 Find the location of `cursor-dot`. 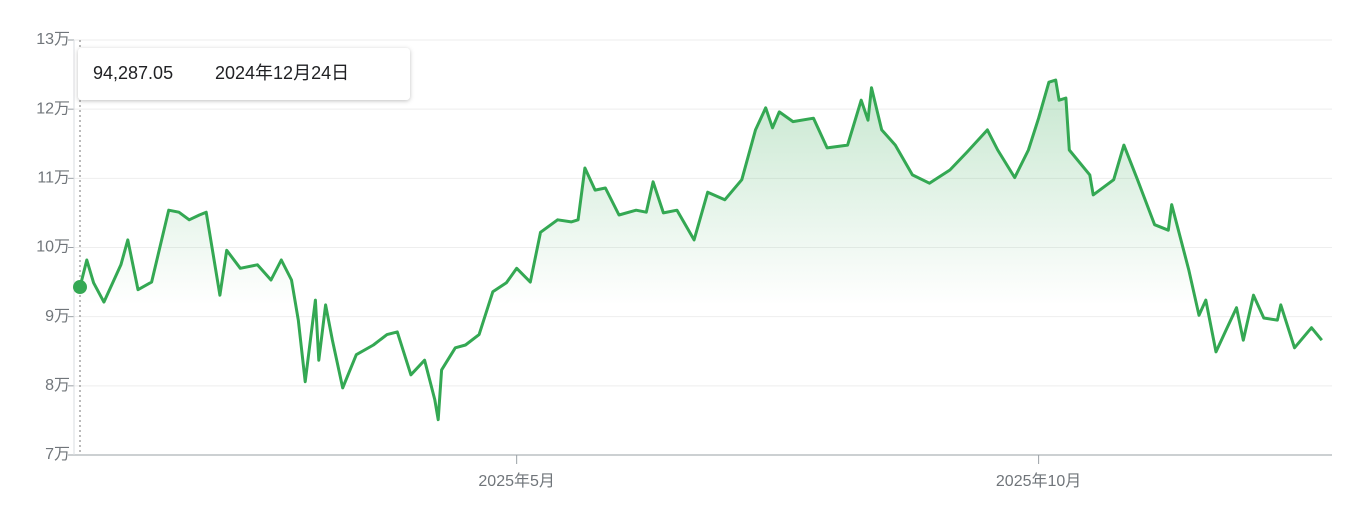

cursor-dot is located at coordinates (80, 287).